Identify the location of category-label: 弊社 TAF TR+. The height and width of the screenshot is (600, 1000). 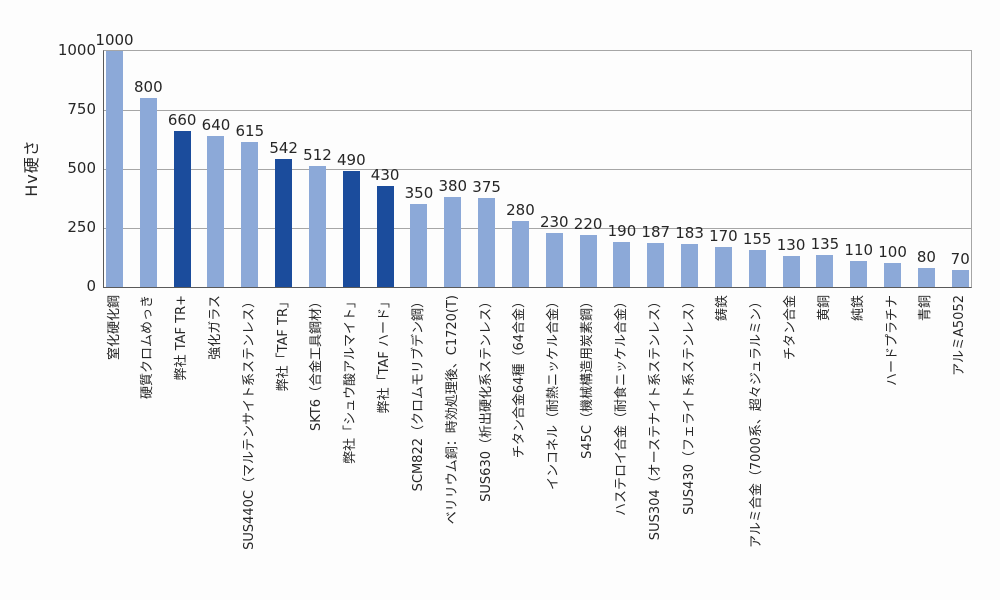
(182, 338).